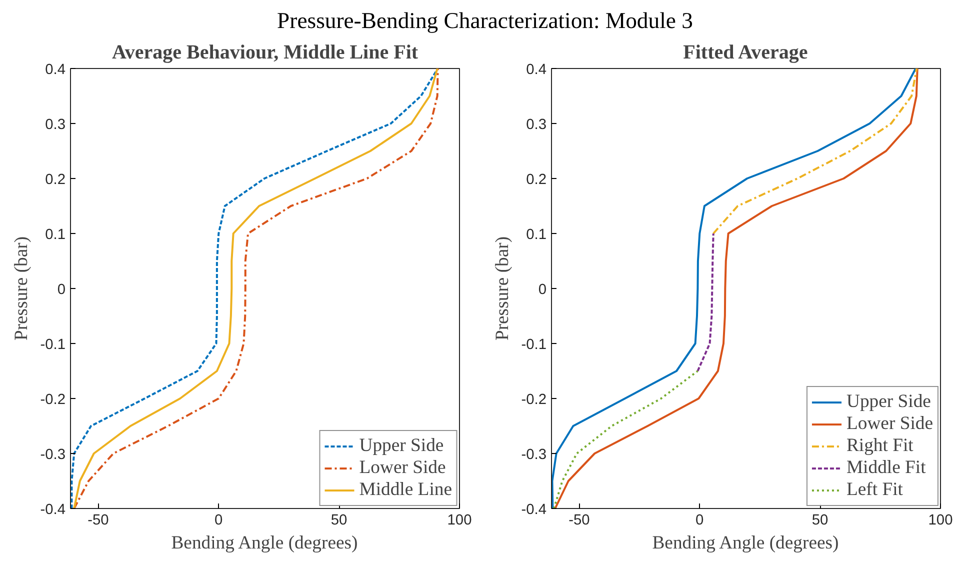 The image size is (967, 565). What do you see at coordinates (745, 53) in the screenshot?
I see `chart-title: Fitted Average` at bounding box center [745, 53].